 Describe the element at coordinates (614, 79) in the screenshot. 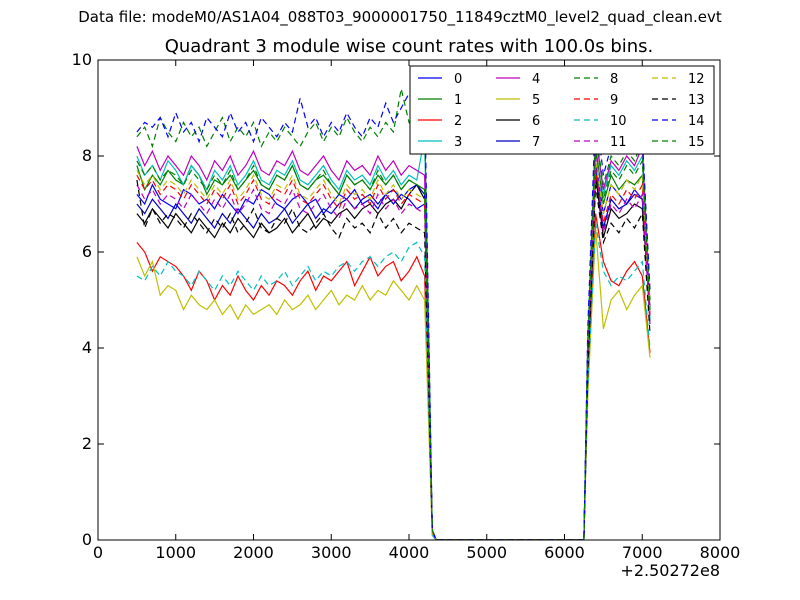

I see `legend-label-8: 8` at that location.